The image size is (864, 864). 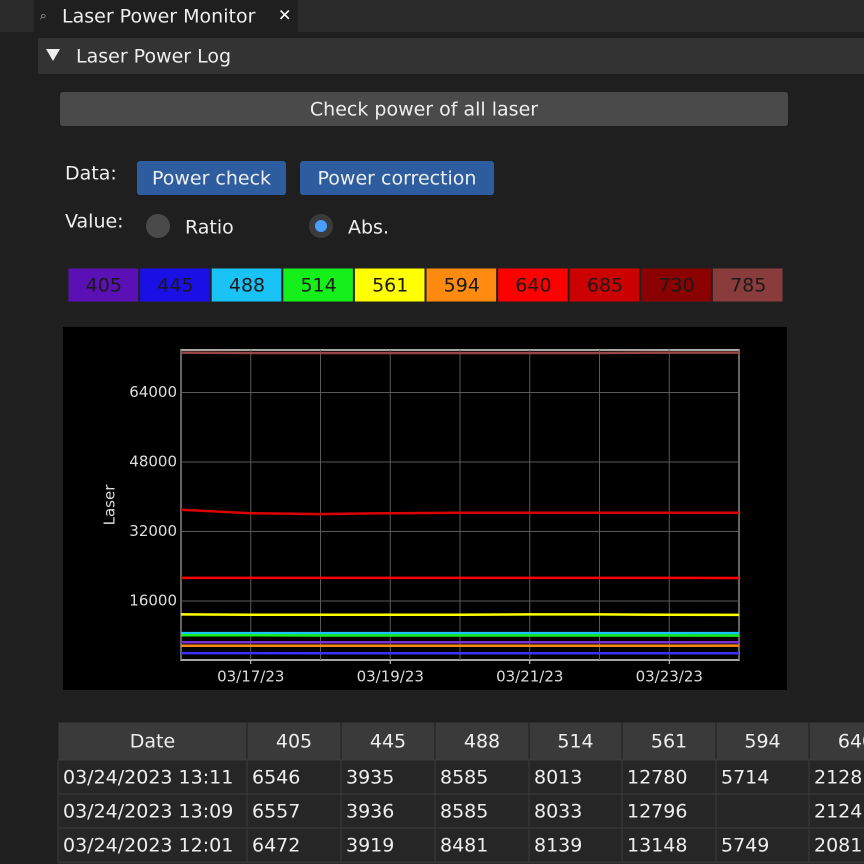 I want to click on table-cell-text: 3936, so click(x=370, y=812).